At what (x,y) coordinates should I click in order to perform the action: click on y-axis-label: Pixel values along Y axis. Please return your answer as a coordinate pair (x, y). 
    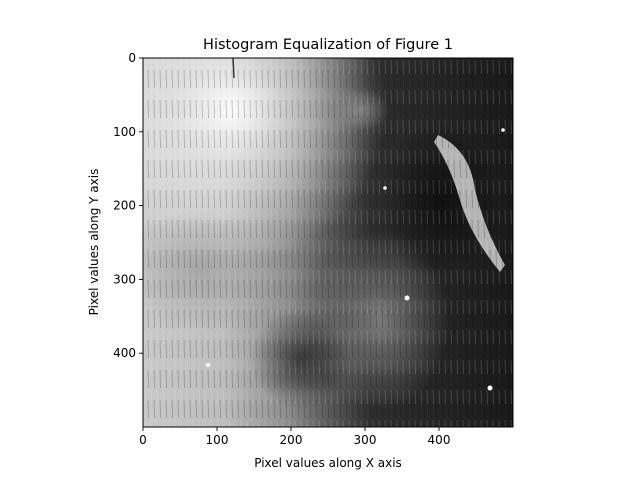
    Looking at the image, I should click on (94, 242).